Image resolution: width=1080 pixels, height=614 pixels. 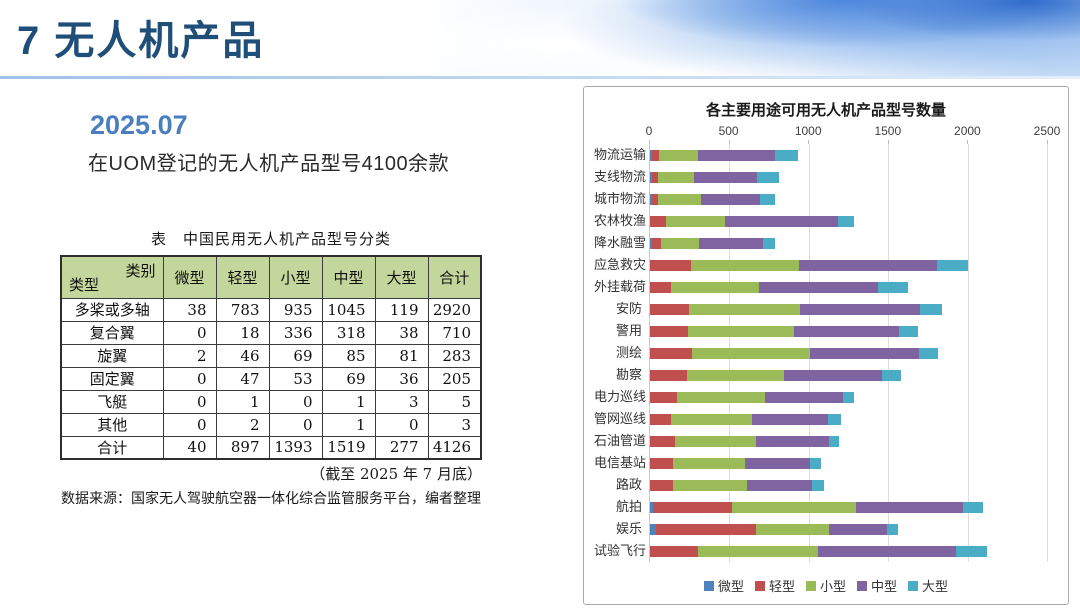 I want to click on x-tick-label: 2000, so click(x=967, y=131).